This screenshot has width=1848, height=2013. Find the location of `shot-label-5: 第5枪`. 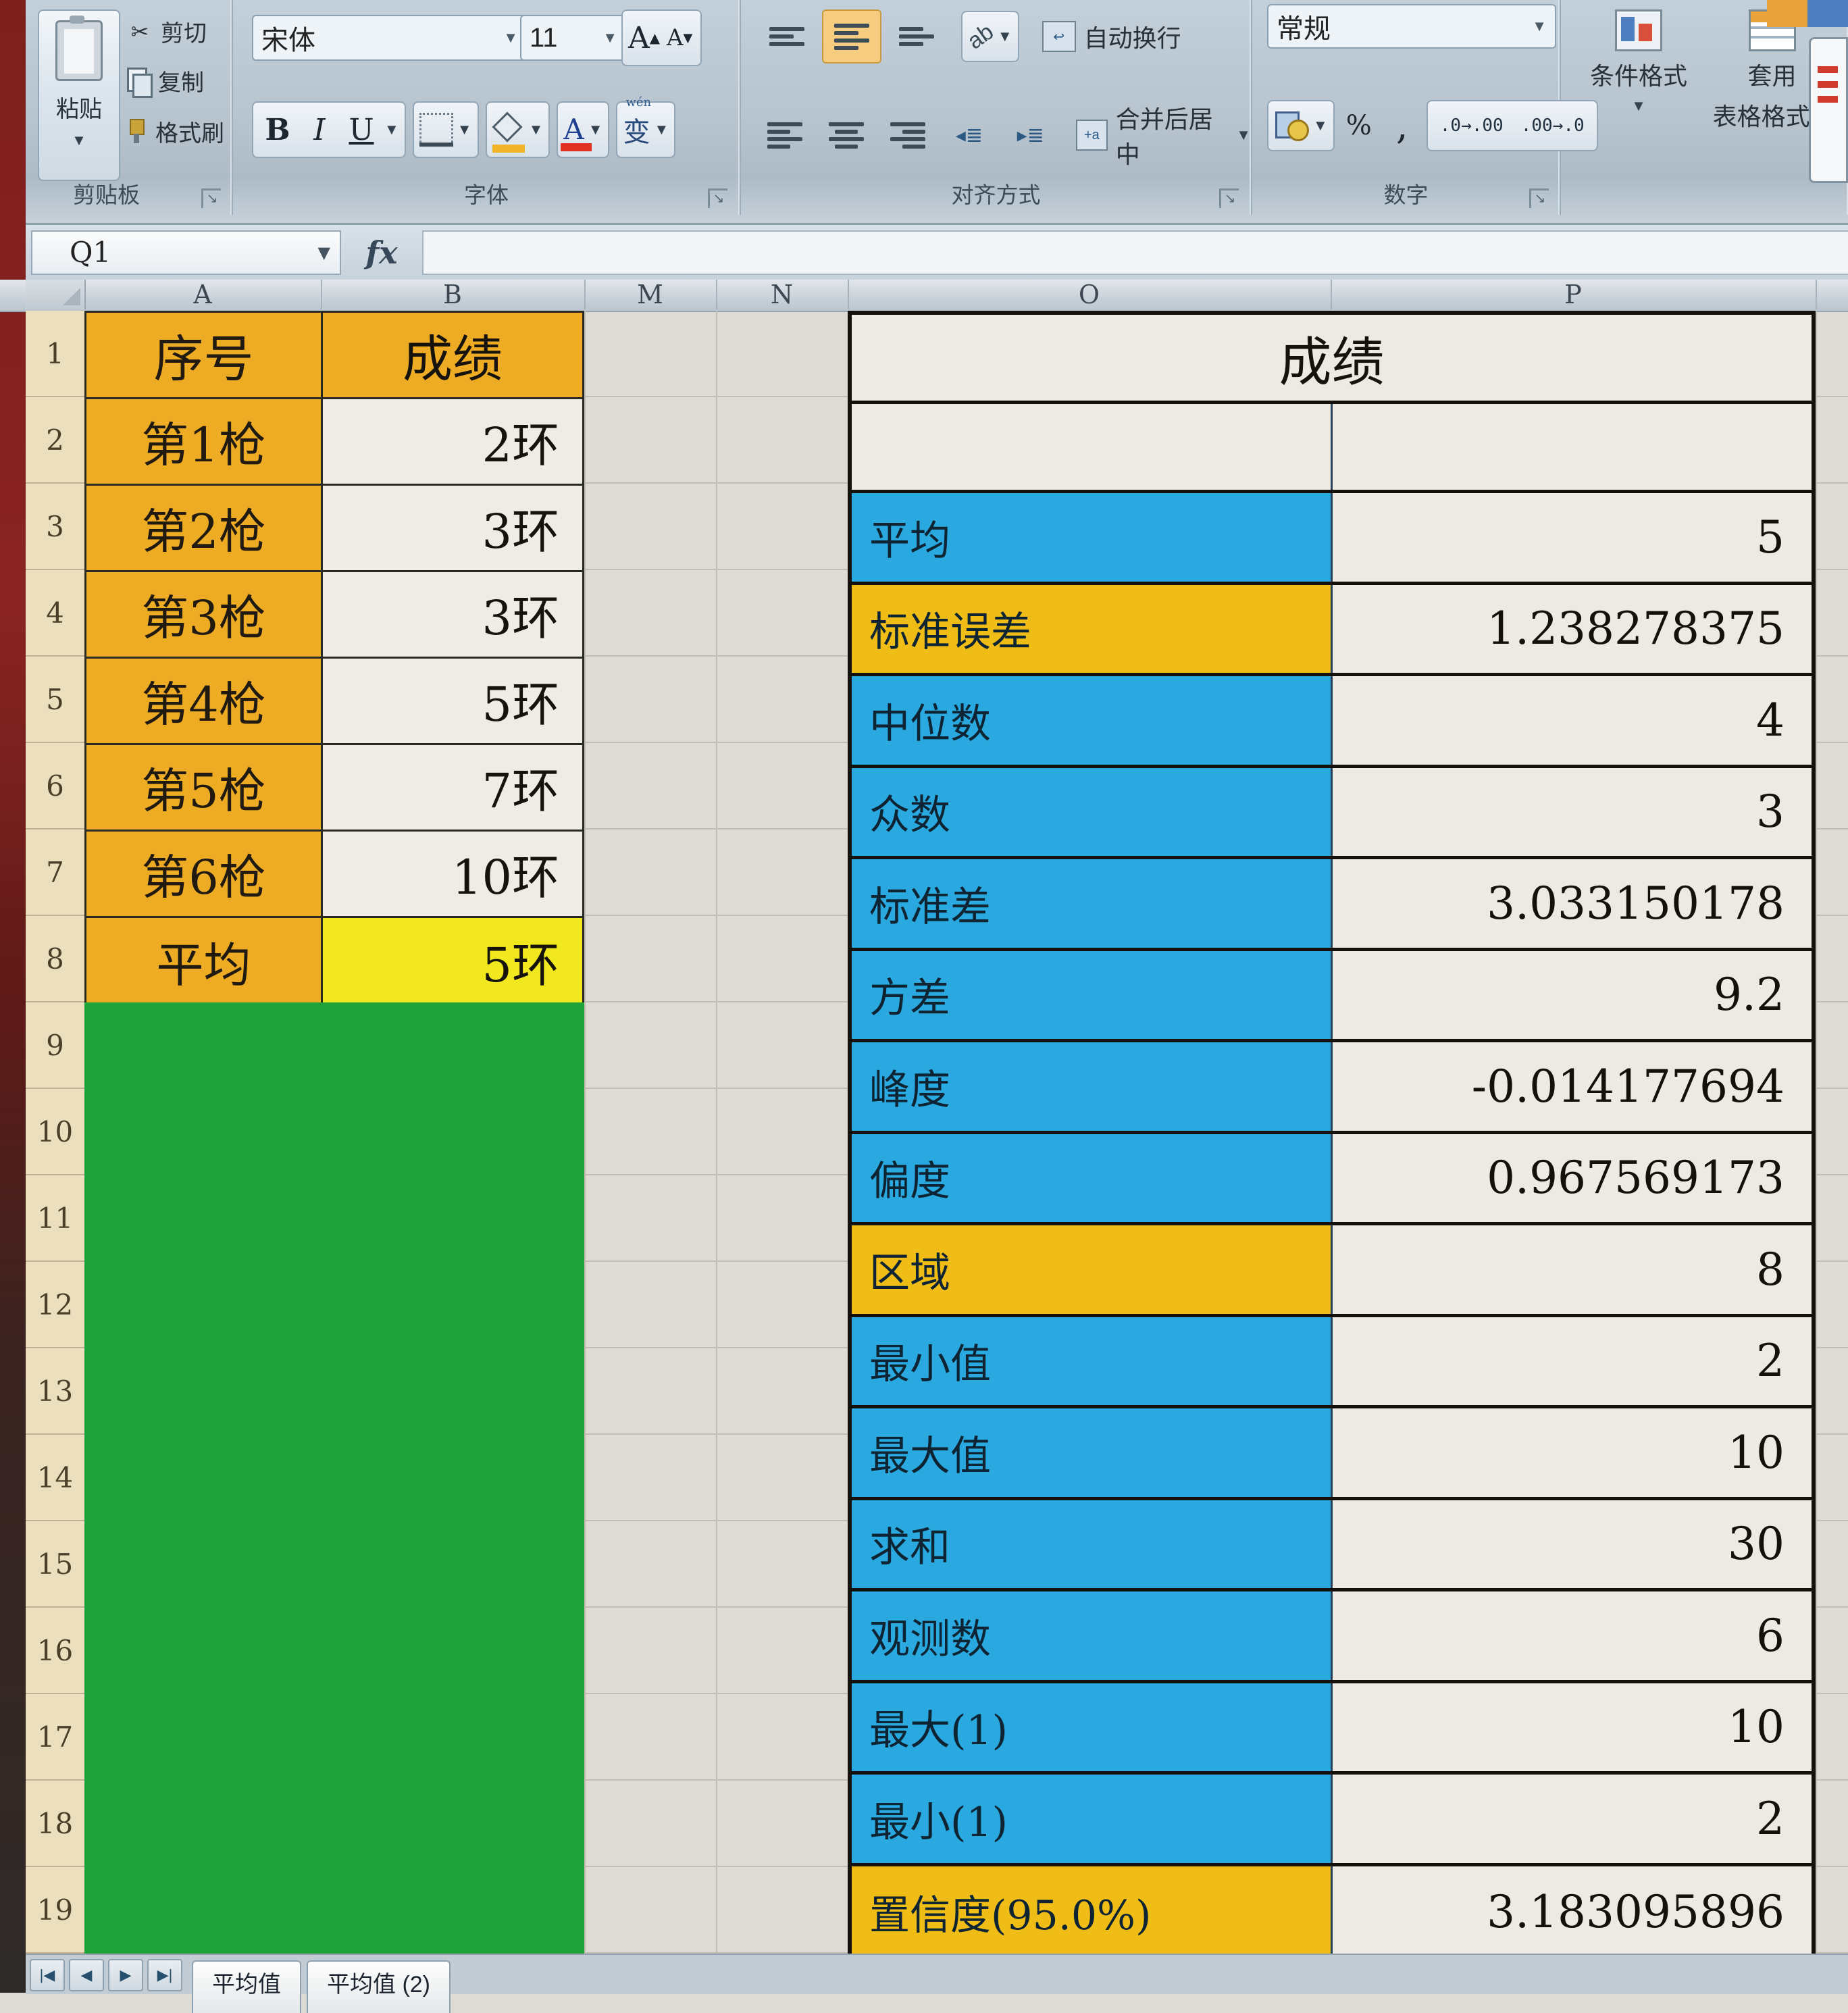

shot-label-5: 第5枪 is located at coordinates (204, 788).